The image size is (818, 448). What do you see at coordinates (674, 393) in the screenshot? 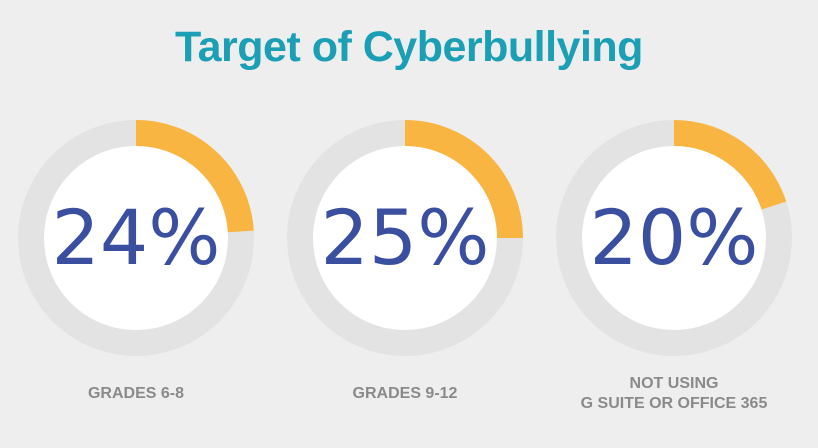
I see `category-label: NOT USING G SUITE OR OFFICE 365` at bounding box center [674, 393].